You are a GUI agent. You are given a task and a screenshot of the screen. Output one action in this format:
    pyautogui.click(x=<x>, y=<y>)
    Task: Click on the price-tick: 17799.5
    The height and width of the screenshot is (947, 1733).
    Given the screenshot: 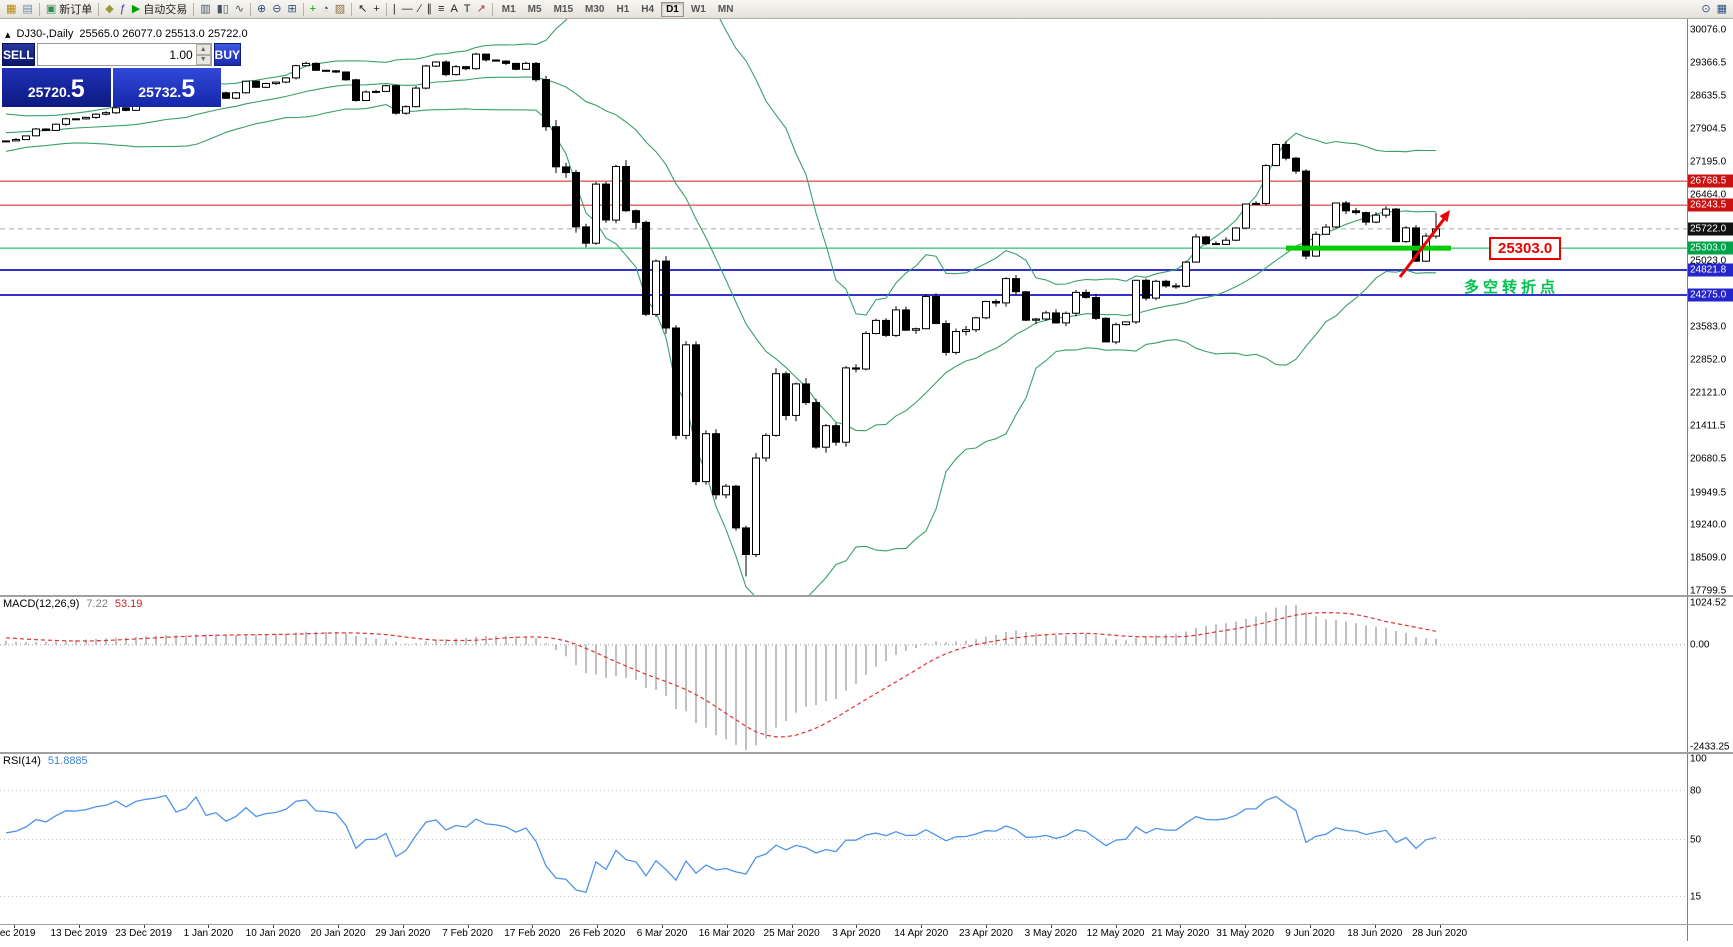 What is the action you would take?
    pyautogui.click(x=1708, y=590)
    